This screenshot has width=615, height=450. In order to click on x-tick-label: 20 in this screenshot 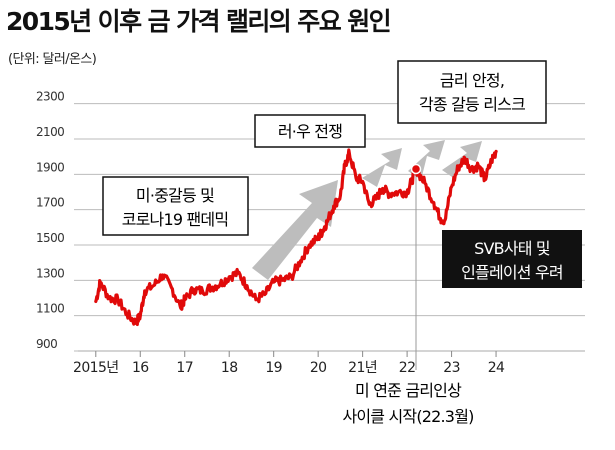, I will do `click(318, 368)`.